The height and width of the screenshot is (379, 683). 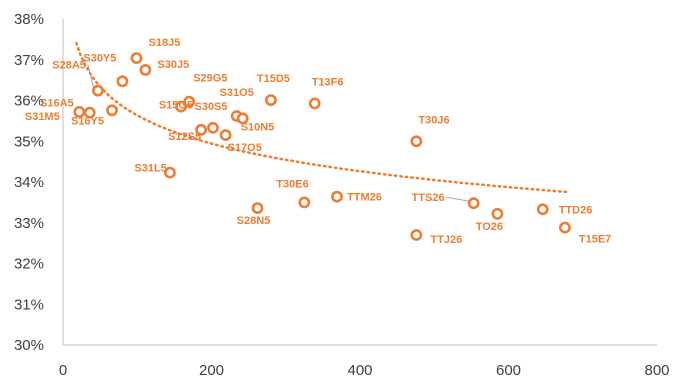 I want to click on data-label: S16Y5, so click(x=87, y=121).